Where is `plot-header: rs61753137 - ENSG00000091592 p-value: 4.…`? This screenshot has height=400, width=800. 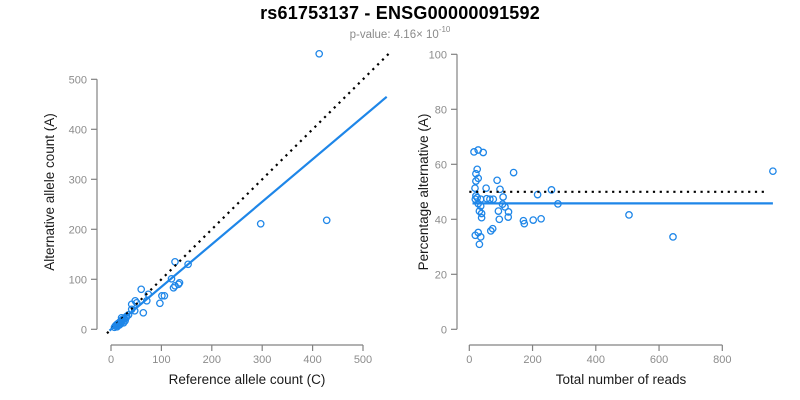
plot-header: rs61753137 - ENSG00000091592 p-value: 4.… is located at coordinates (400, 22).